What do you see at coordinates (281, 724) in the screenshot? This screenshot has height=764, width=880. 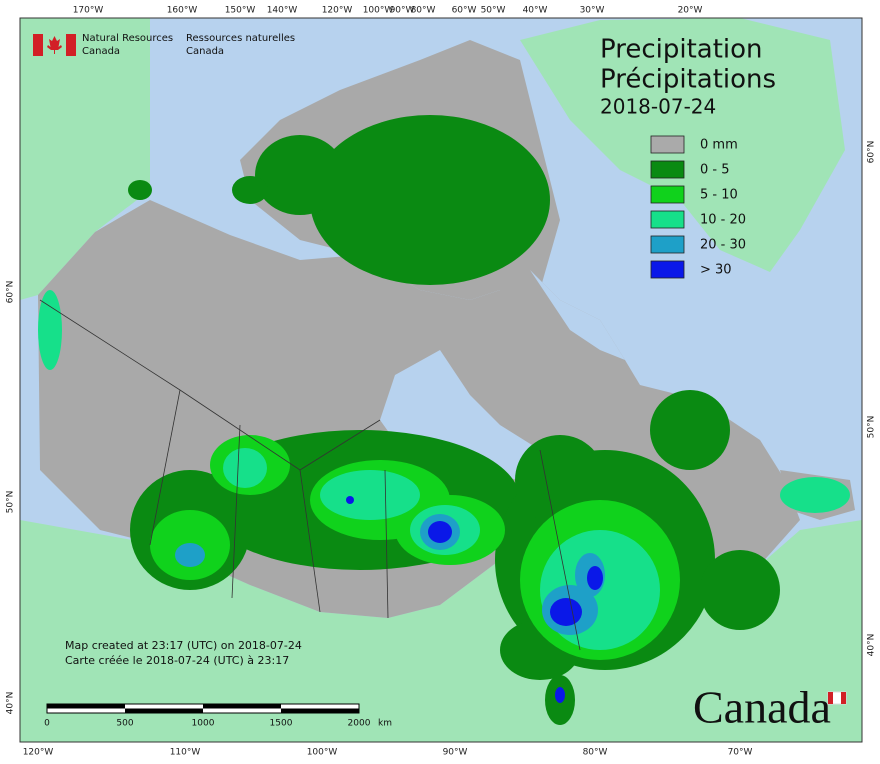 I see `scale-bar-label: 1500` at bounding box center [281, 724].